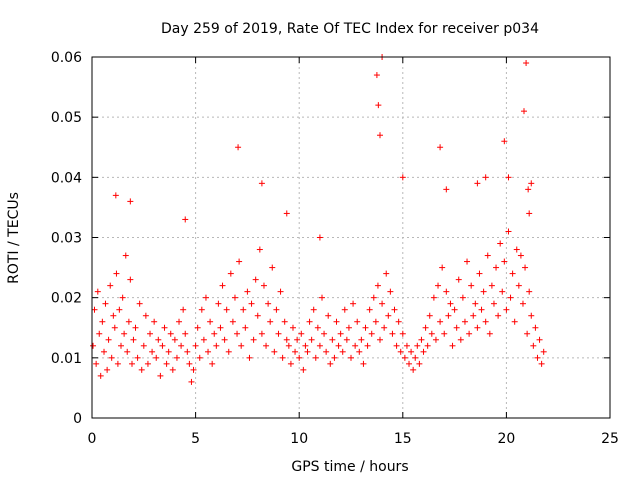 This screenshot has width=640, height=480. What do you see at coordinates (66, 118) in the screenshot?
I see `y-tick-label: 0.05` at bounding box center [66, 118].